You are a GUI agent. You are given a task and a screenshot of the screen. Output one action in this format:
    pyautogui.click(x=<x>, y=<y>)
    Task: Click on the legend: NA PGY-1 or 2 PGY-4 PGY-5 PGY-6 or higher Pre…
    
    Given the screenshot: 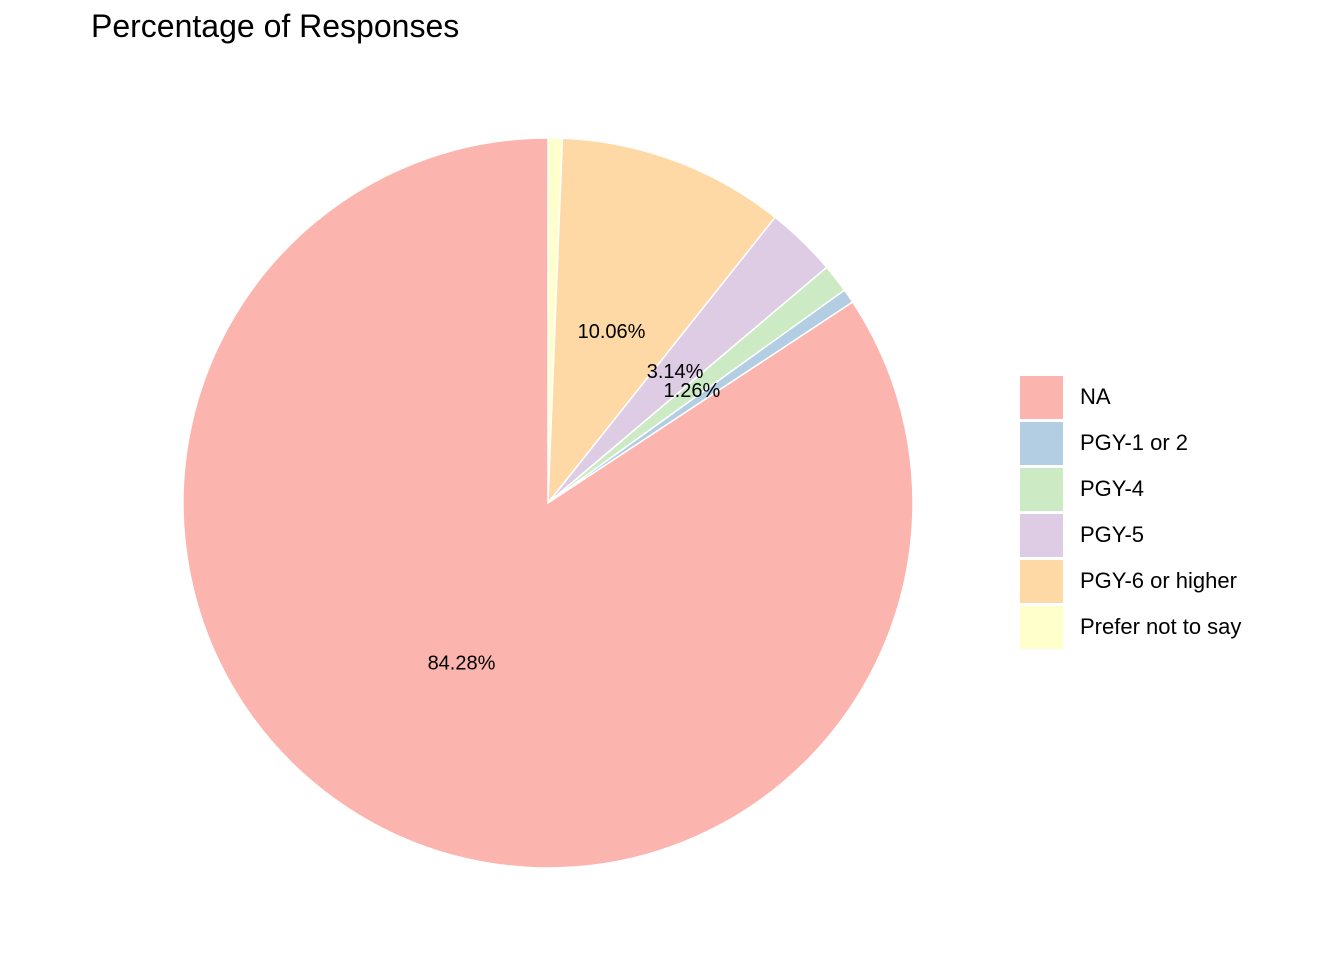 What is the action you would take?
    pyautogui.click(x=1130, y=512)
    